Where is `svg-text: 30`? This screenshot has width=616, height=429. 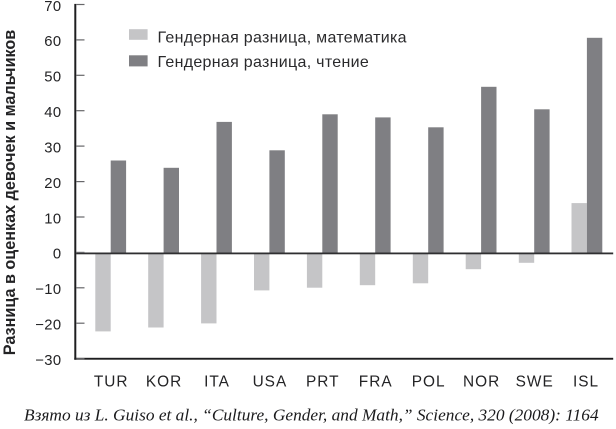 svg-text: 30 is located at coordinates (52, 148).